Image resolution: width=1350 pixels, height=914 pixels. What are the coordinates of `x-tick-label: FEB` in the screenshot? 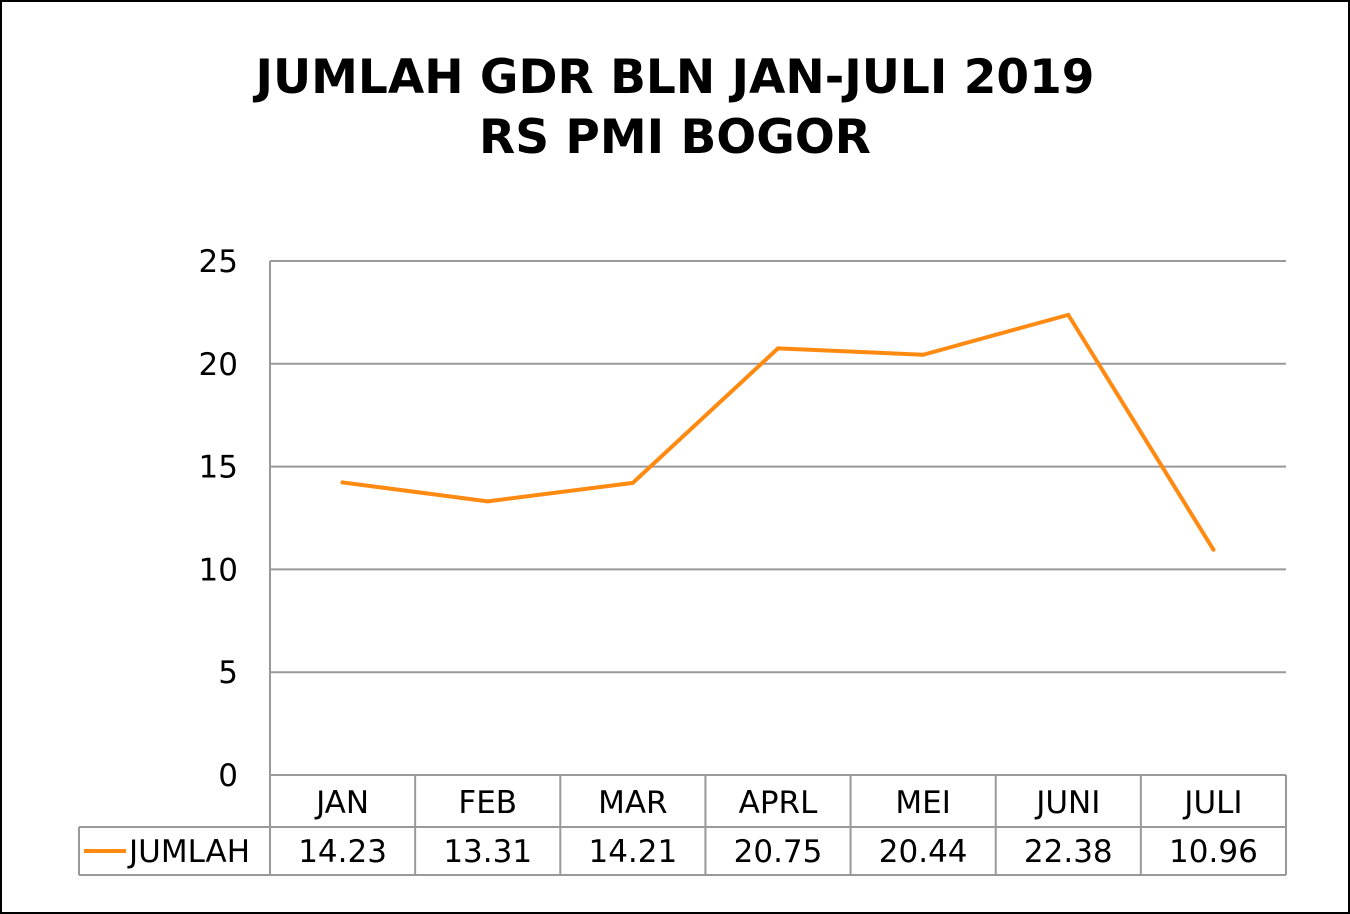 It's located at (487, 803).